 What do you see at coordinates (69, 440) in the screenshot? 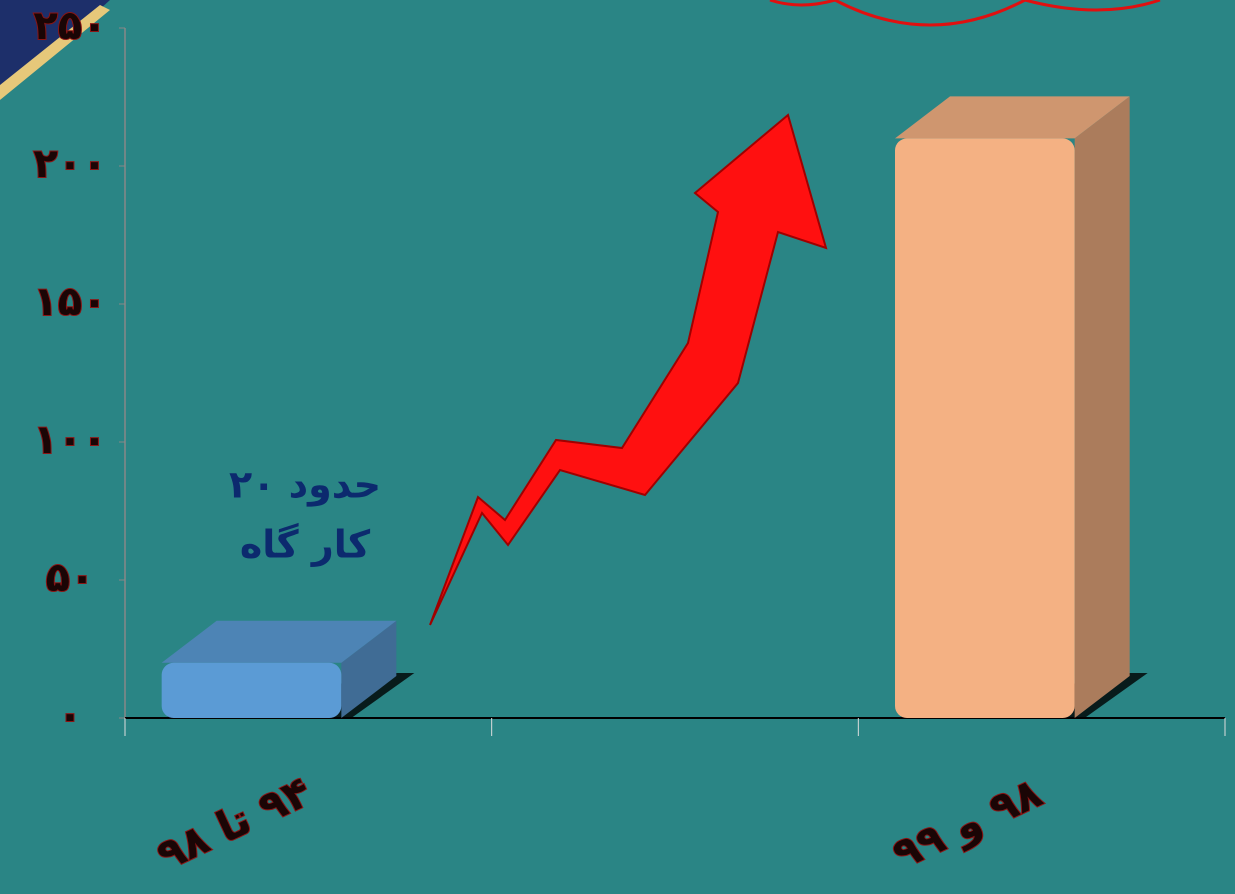
I see `y-tick-label: ۱۰۰` at bounding box center [69, 440].